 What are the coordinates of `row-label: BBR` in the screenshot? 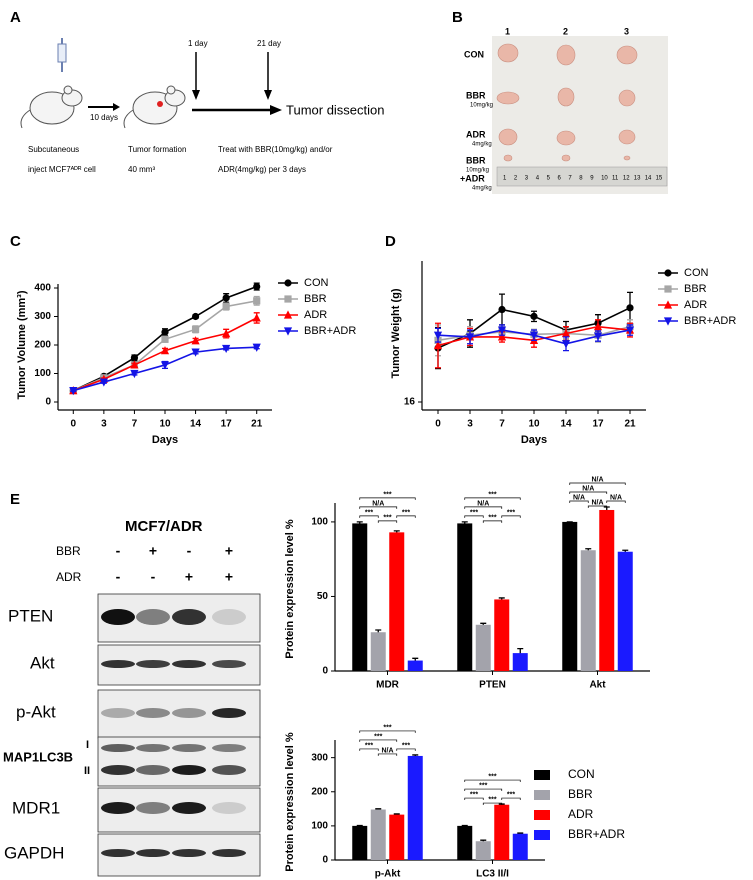 It's located at (476, 160).